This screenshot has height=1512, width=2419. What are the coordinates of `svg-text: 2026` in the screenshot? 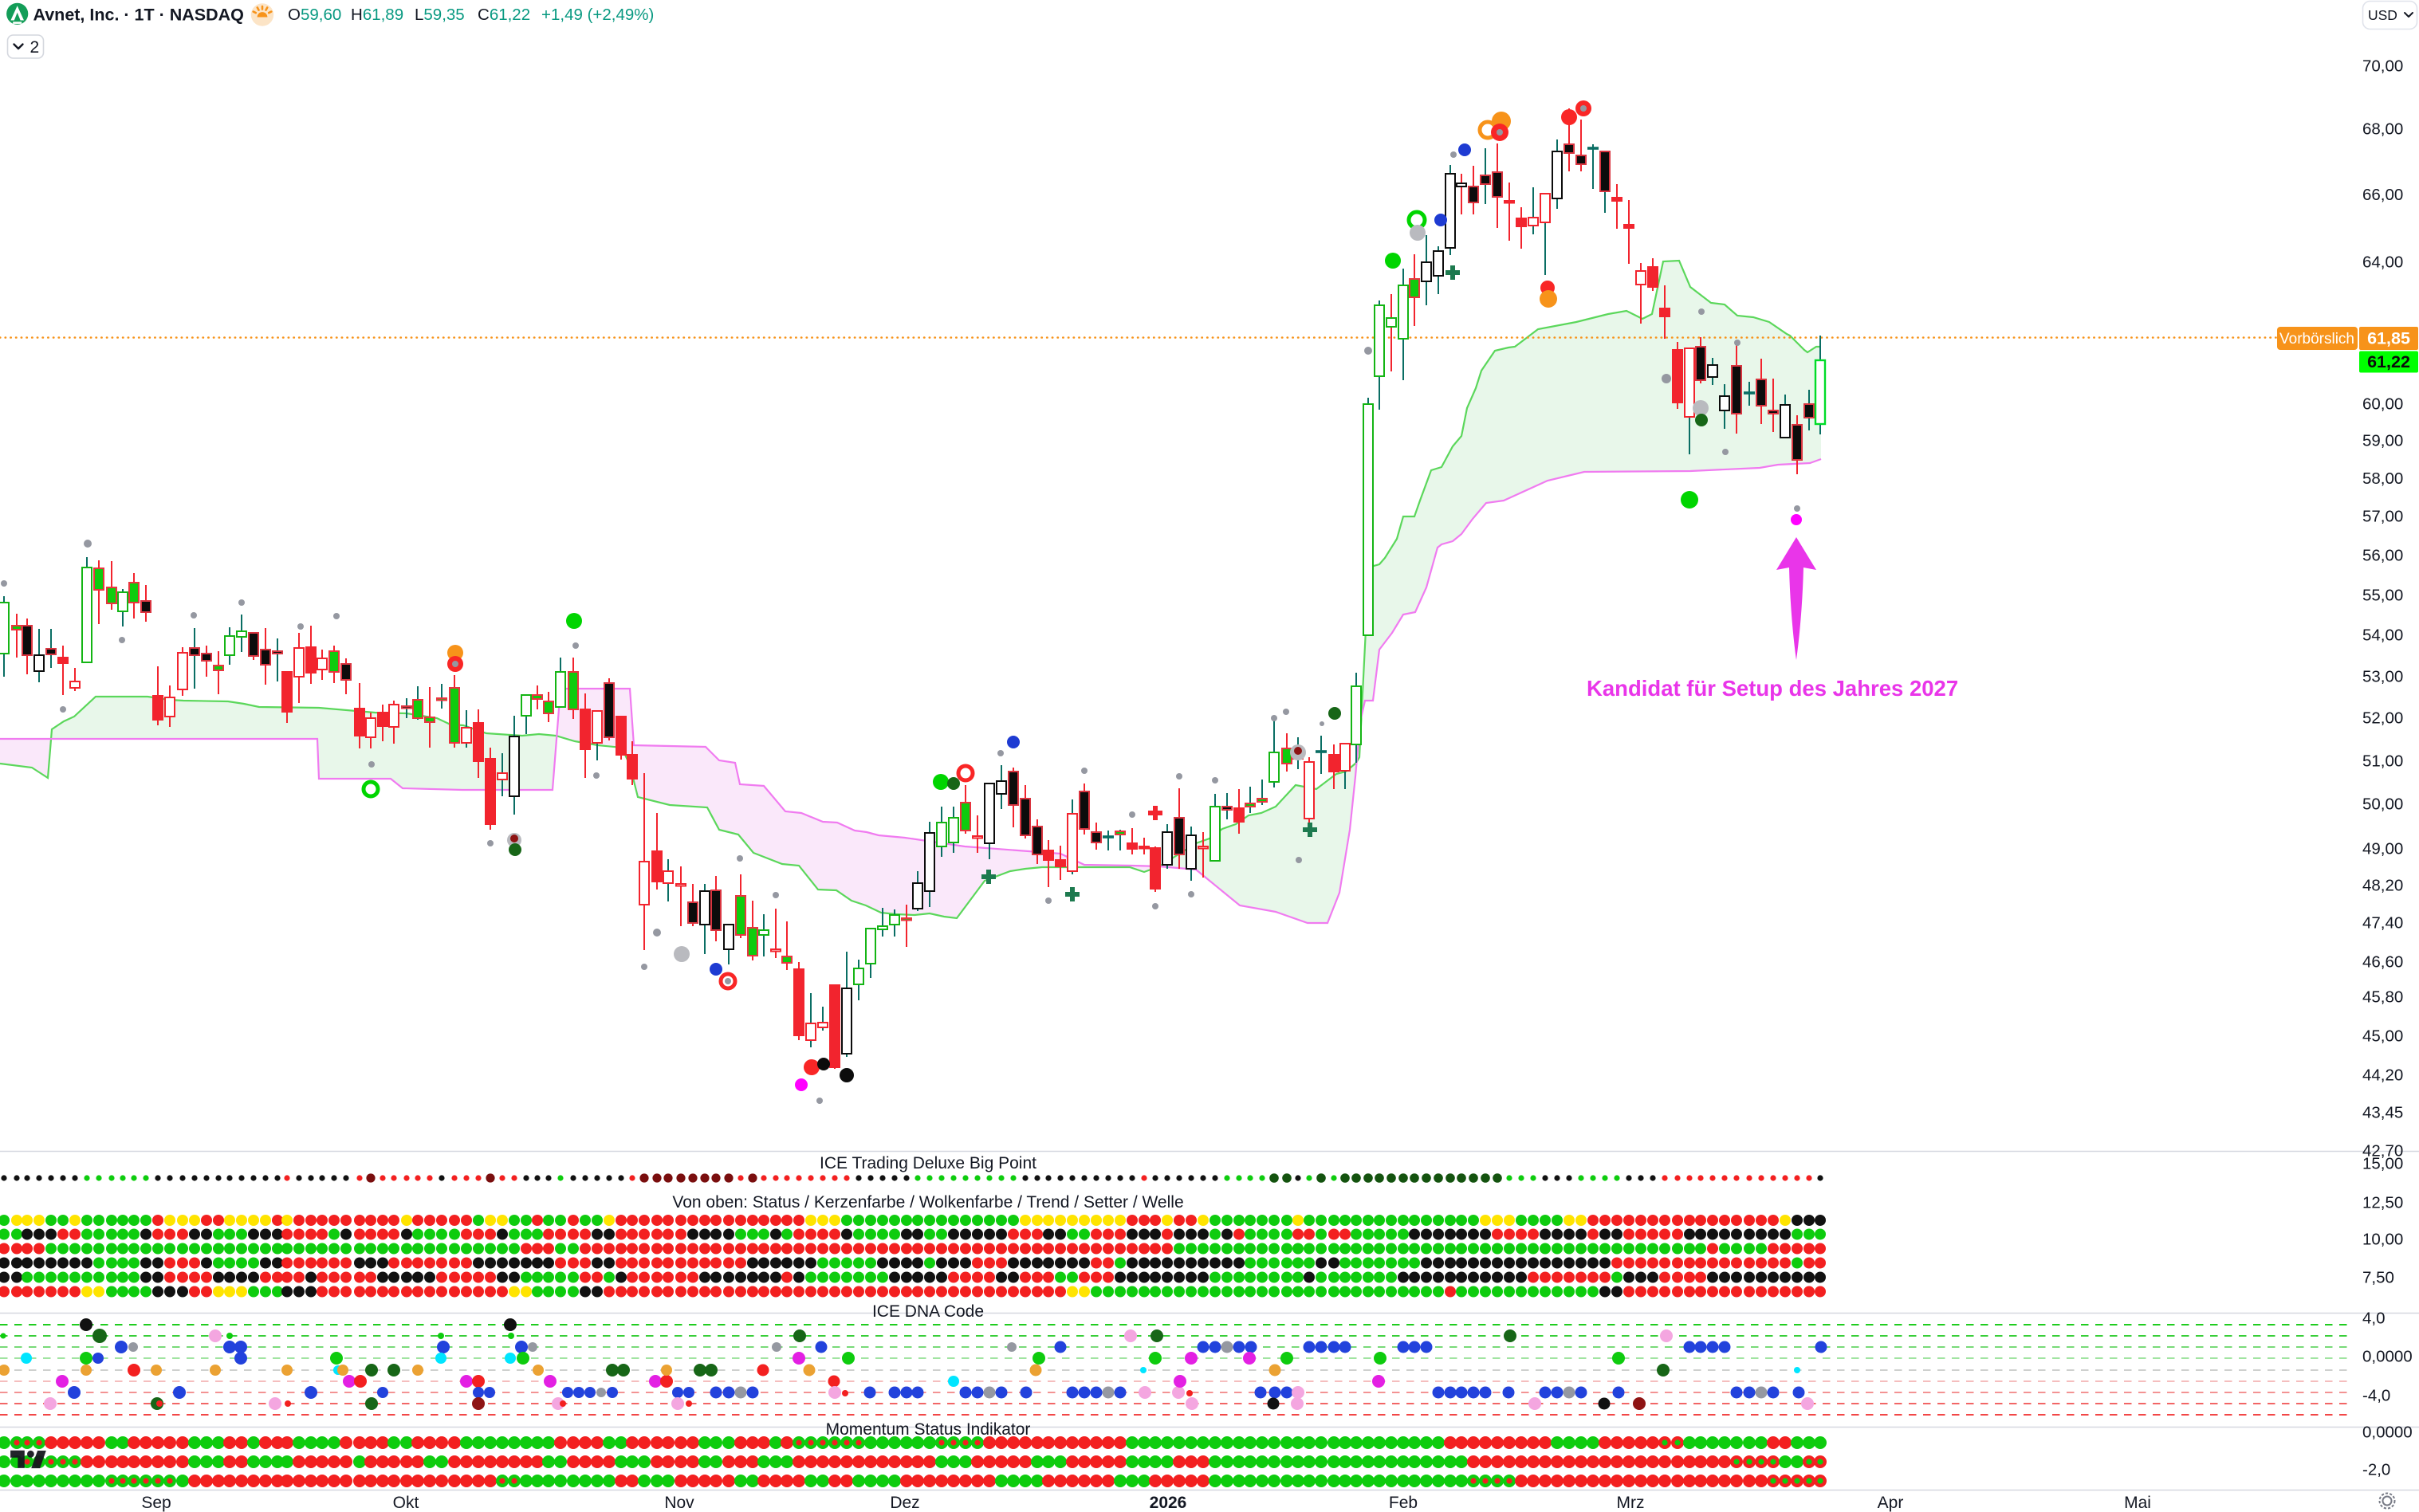 It's located at (1168, 1503).